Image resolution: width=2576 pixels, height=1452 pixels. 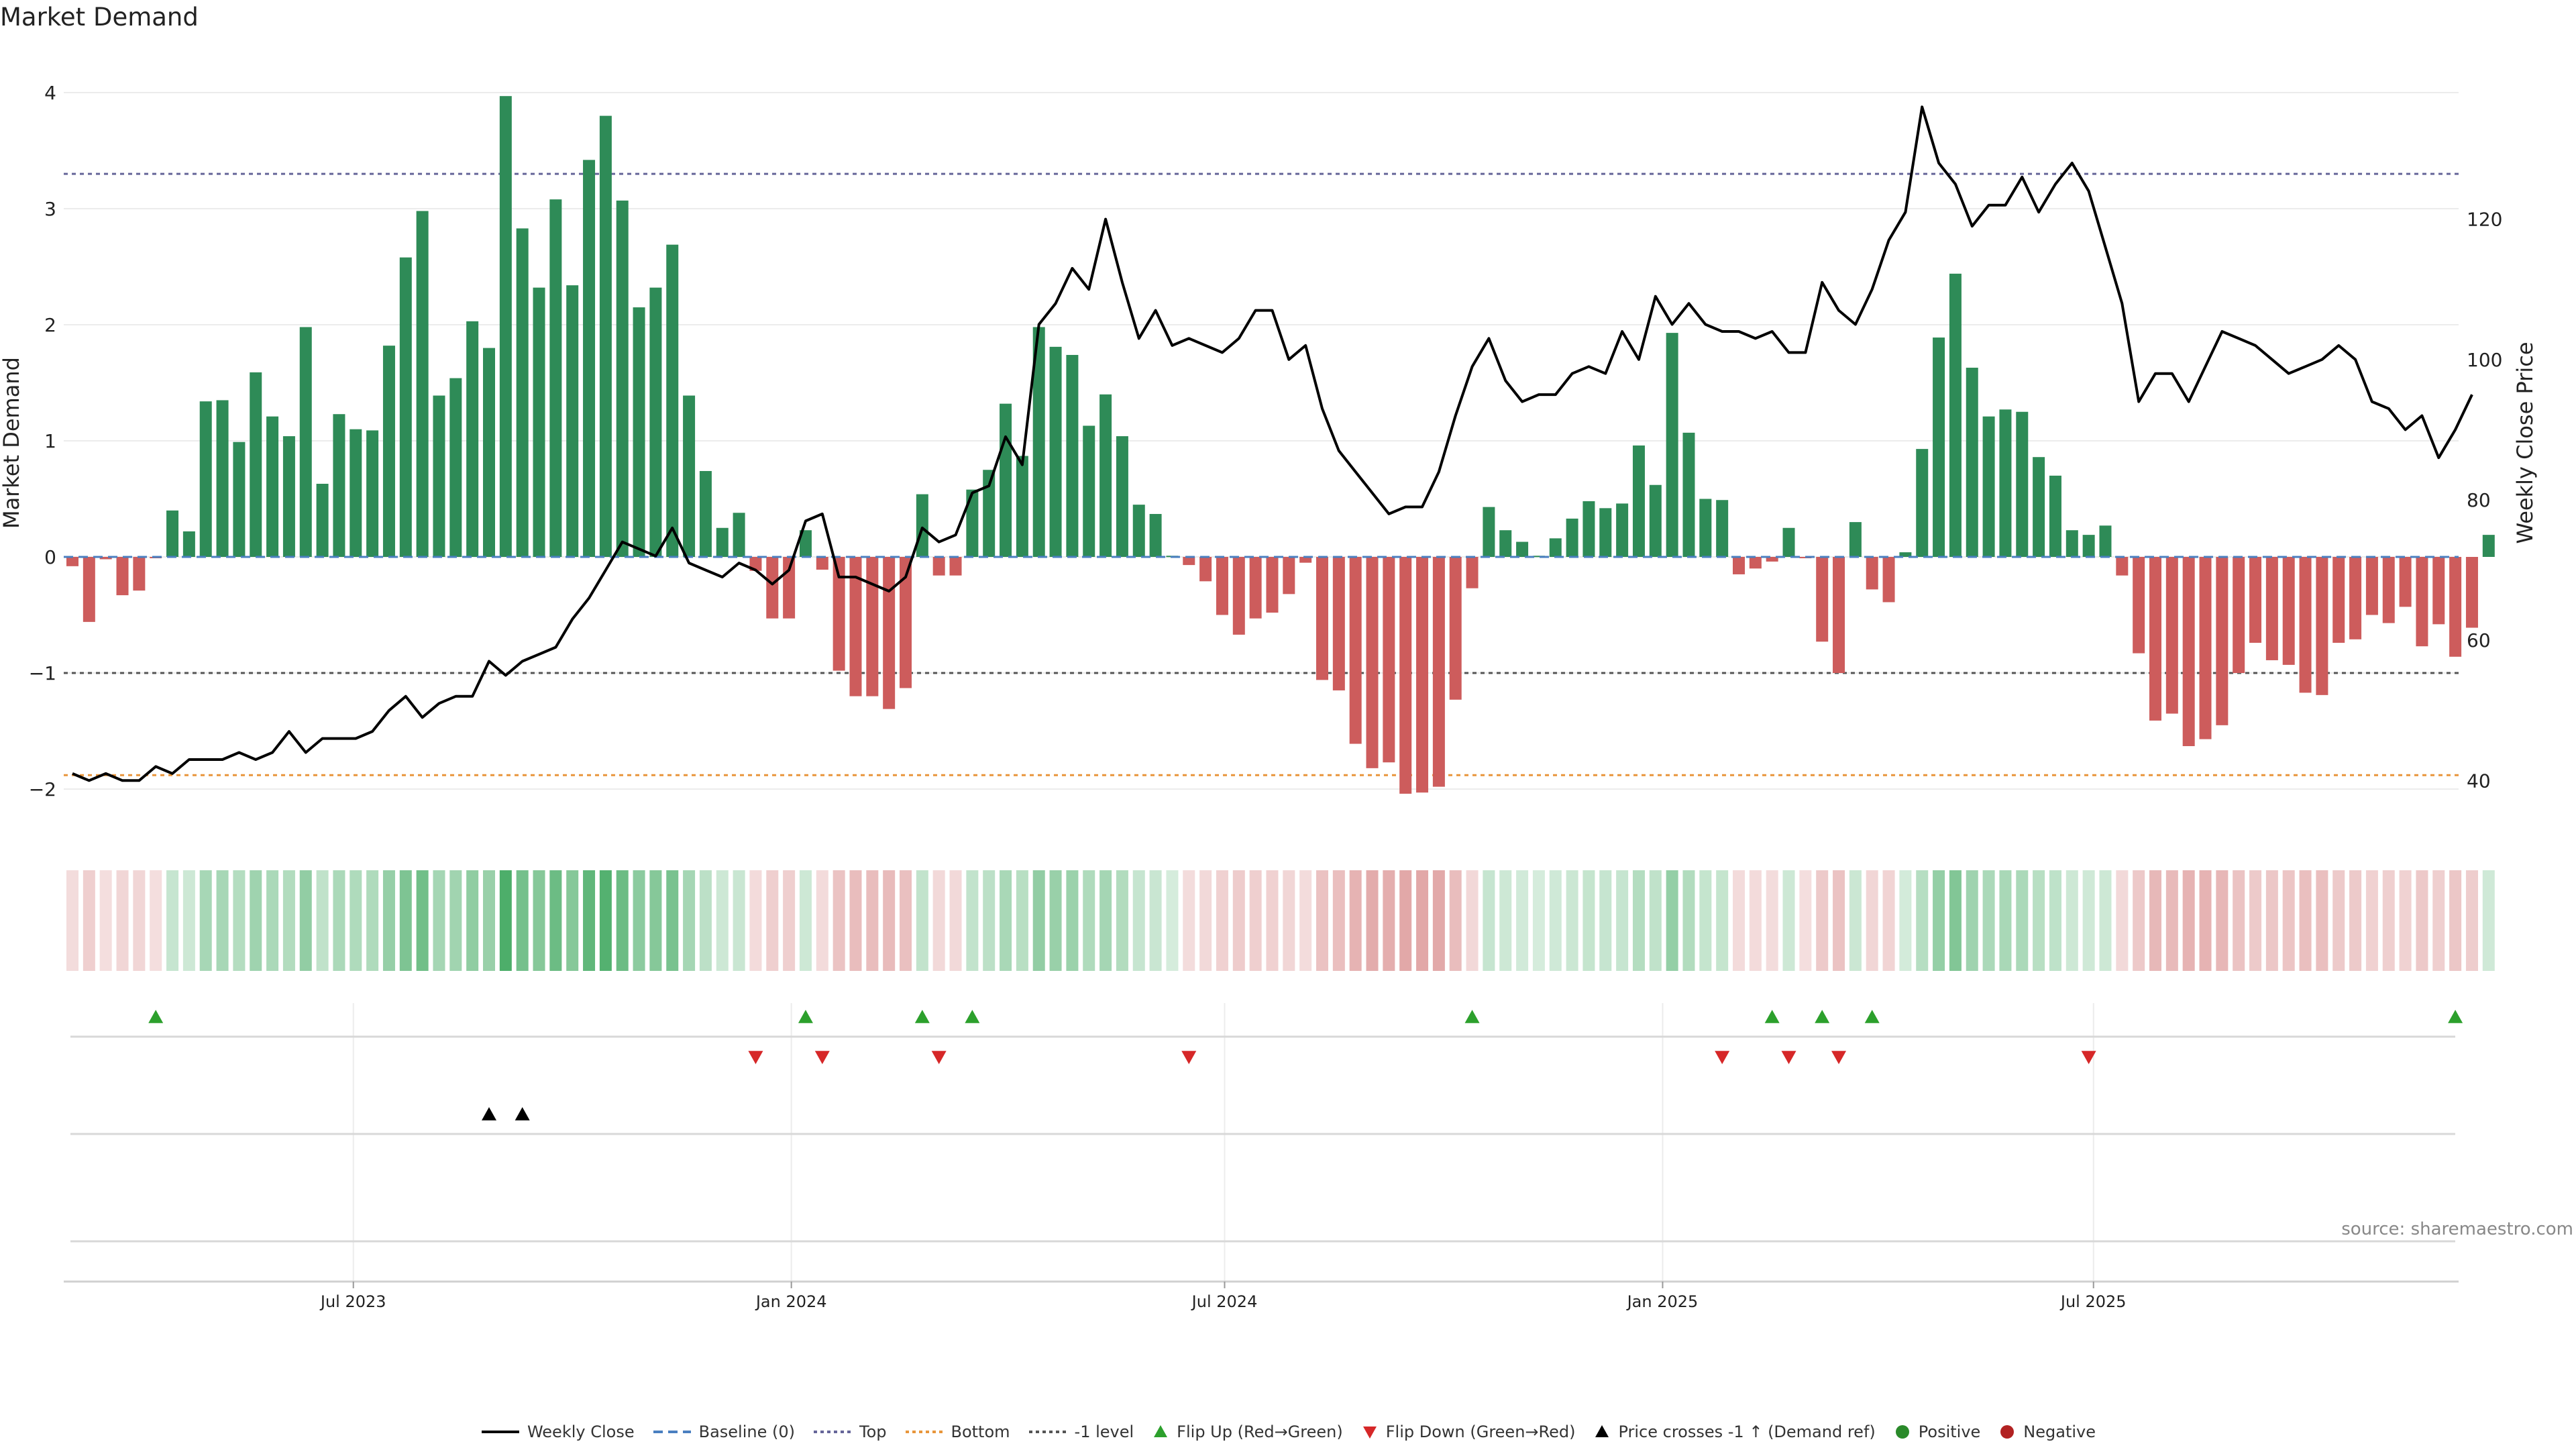 What do you see at coordinates (1662, 1302) in the screenshot?
I see `x-tick-label: Jan 2025` at bounding box center [1662, 1302].